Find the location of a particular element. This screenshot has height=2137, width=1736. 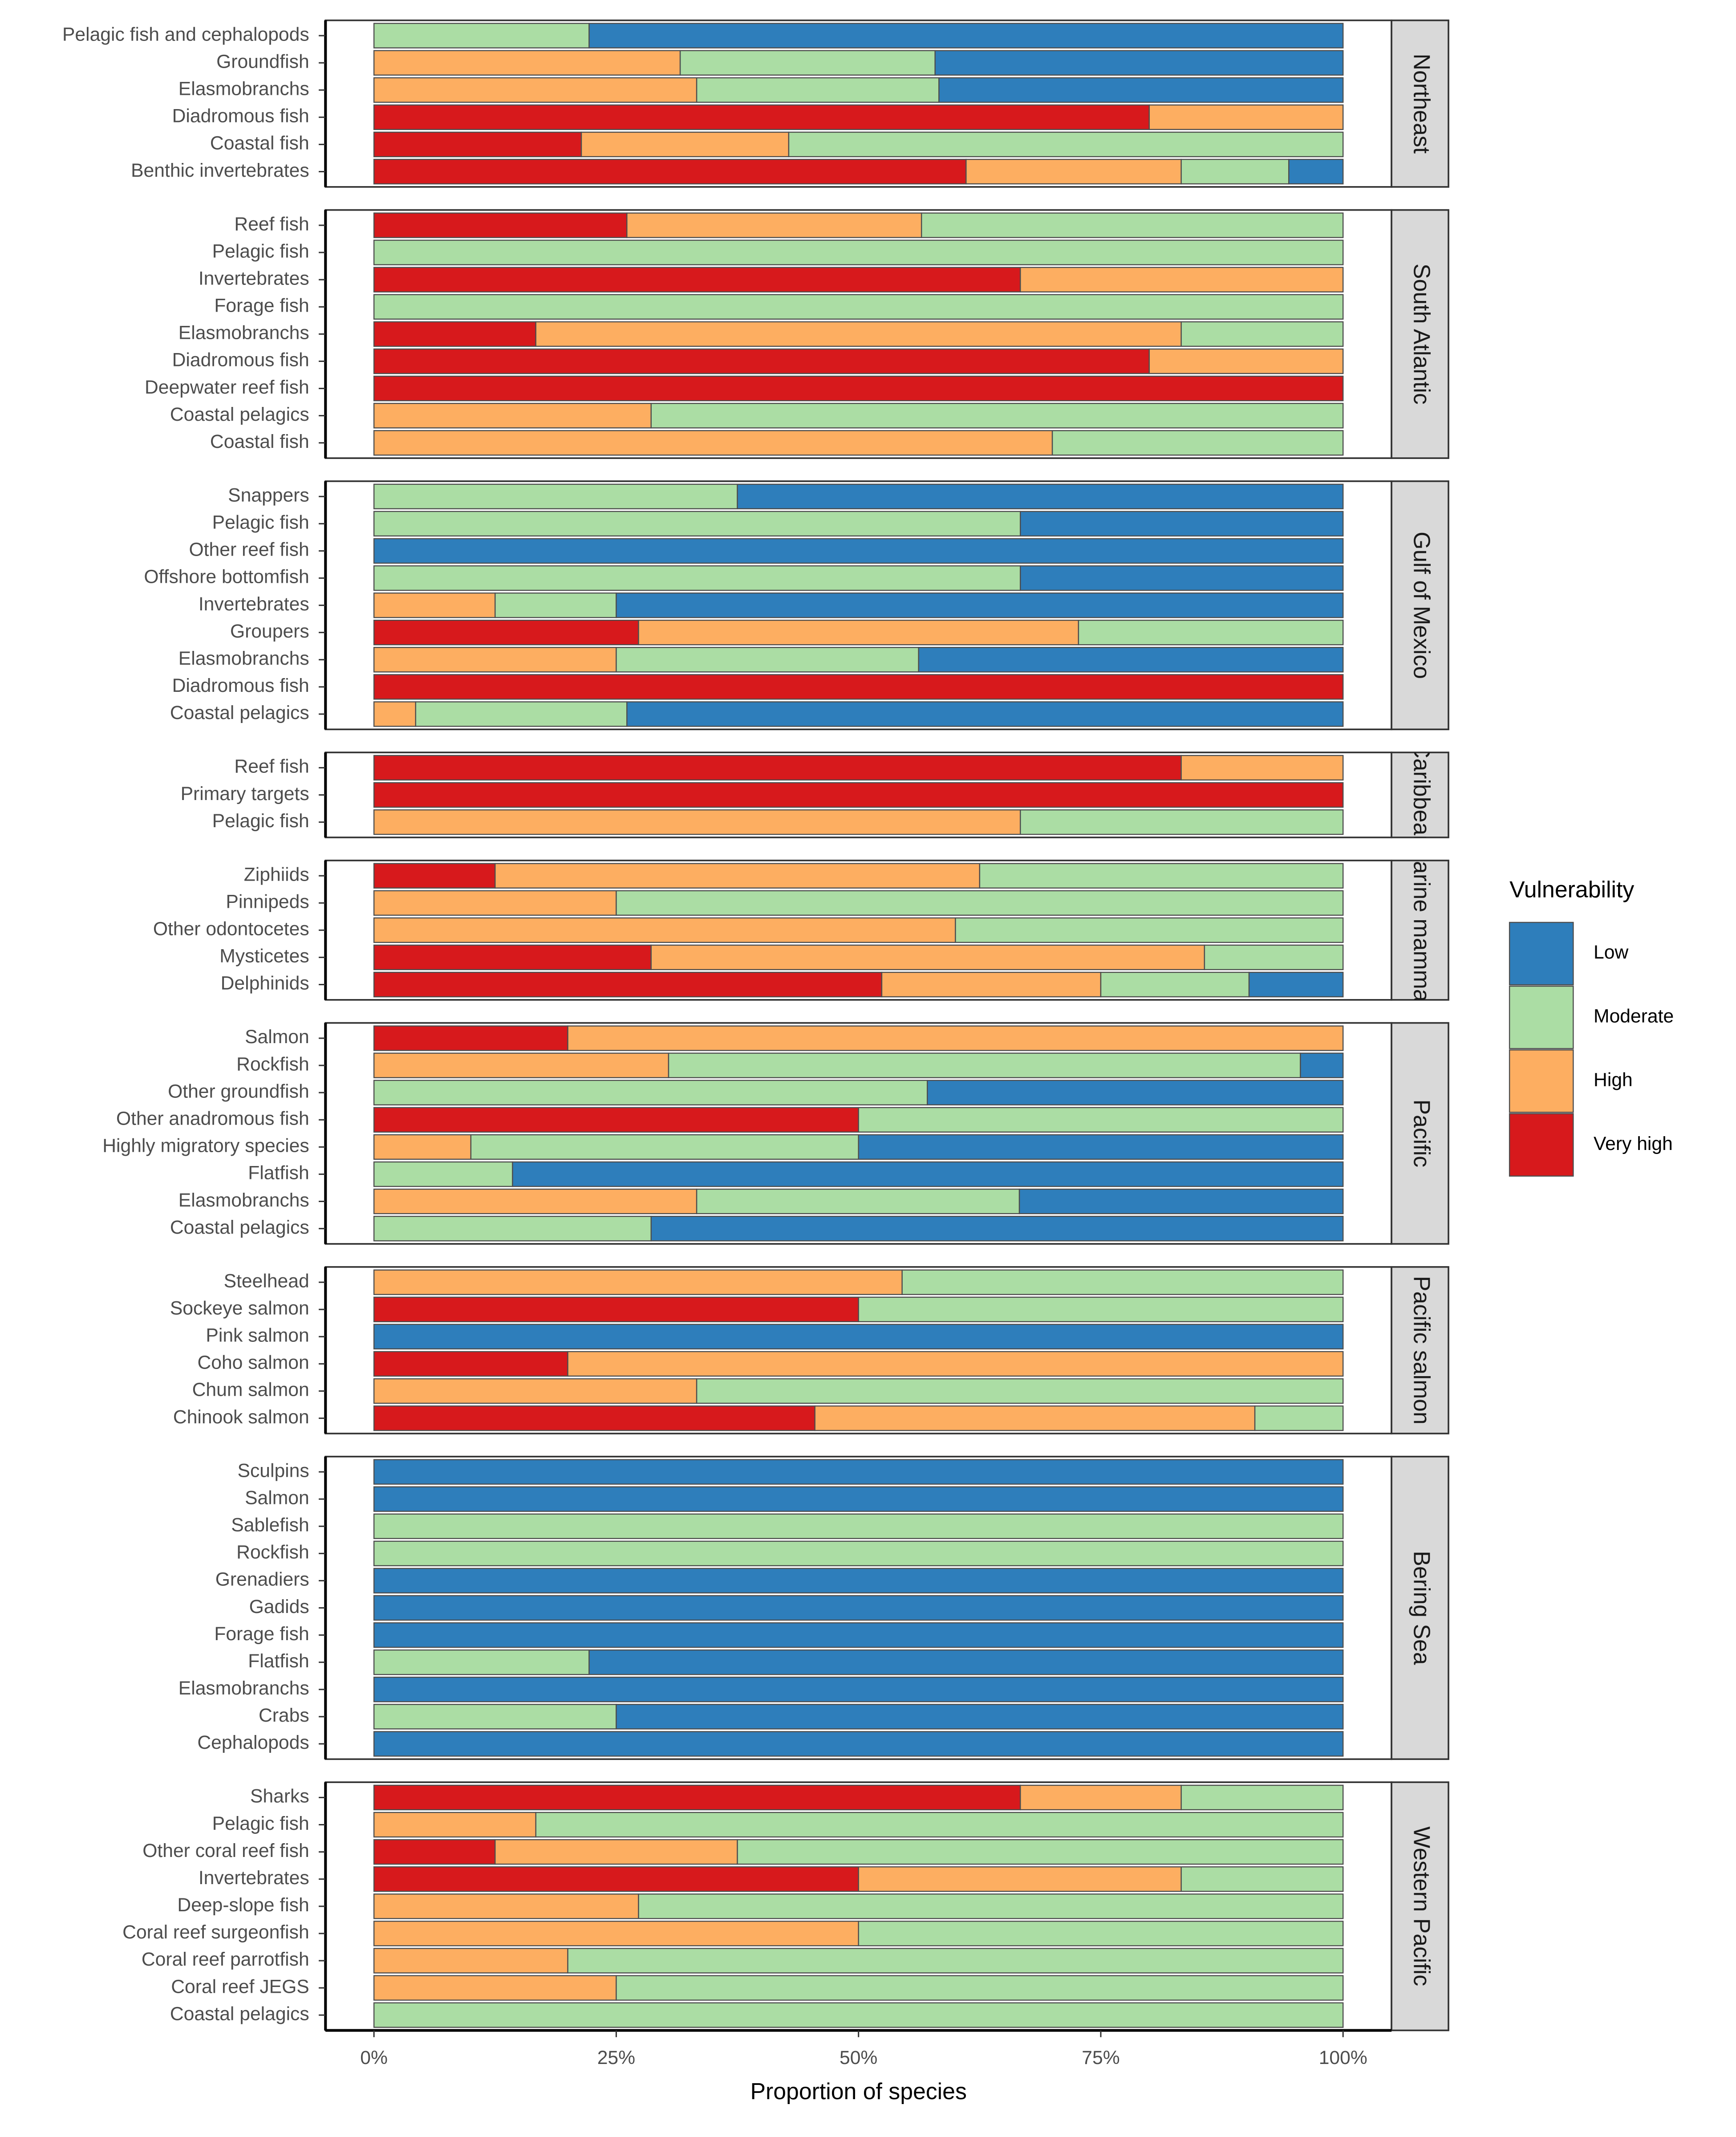

facet-strip-group: Marine mammals is located at coordinates (1422, 930).